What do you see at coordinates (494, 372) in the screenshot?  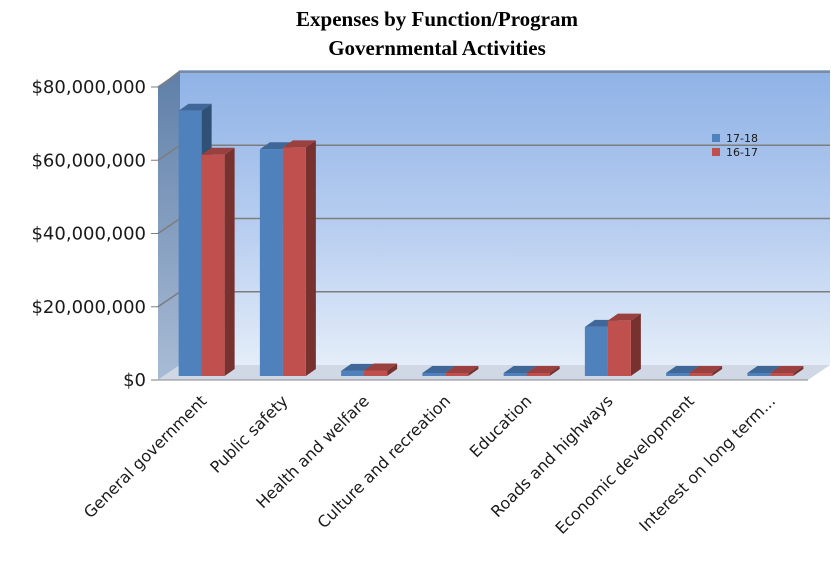 I see `floor` at bounding box center [494, 372].